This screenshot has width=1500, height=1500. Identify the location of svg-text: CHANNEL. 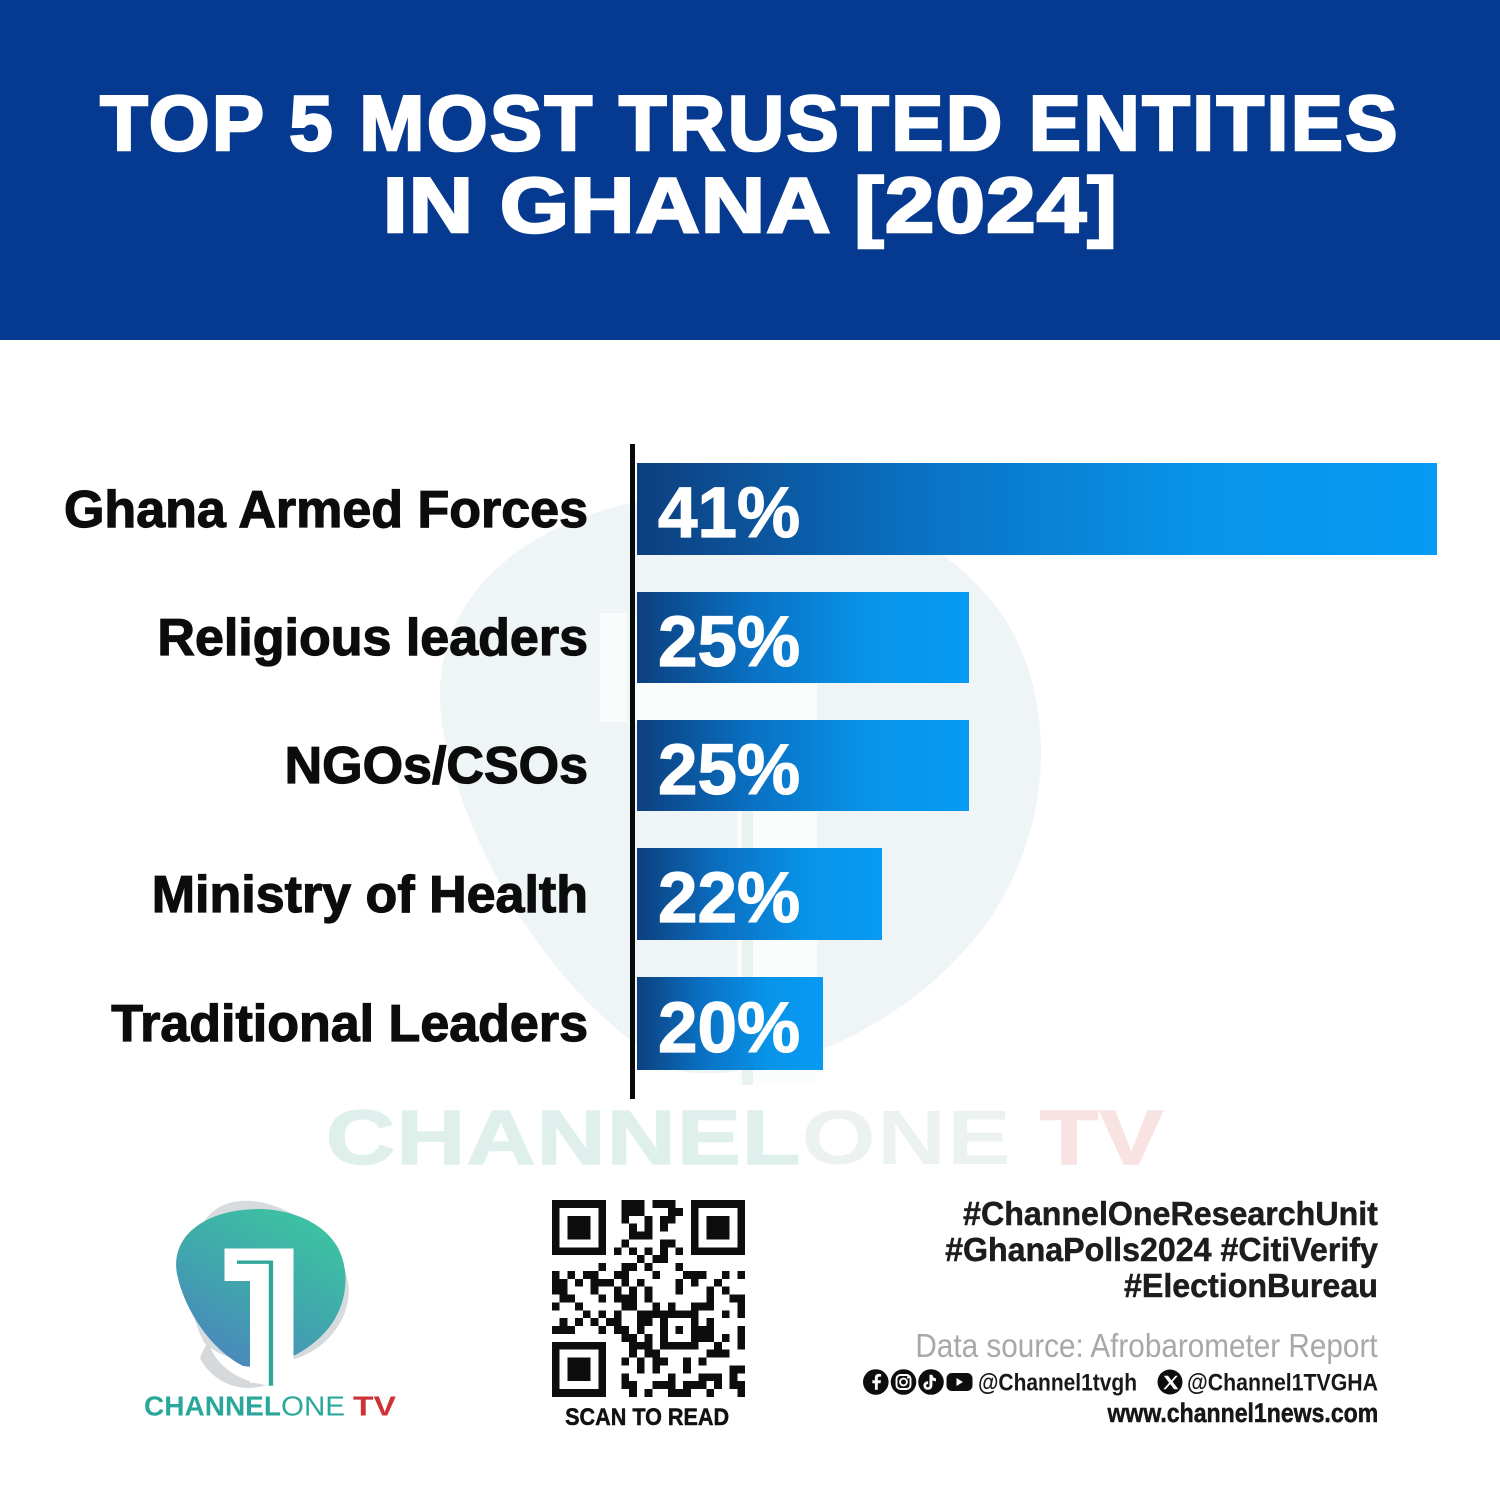
(212, 1406).